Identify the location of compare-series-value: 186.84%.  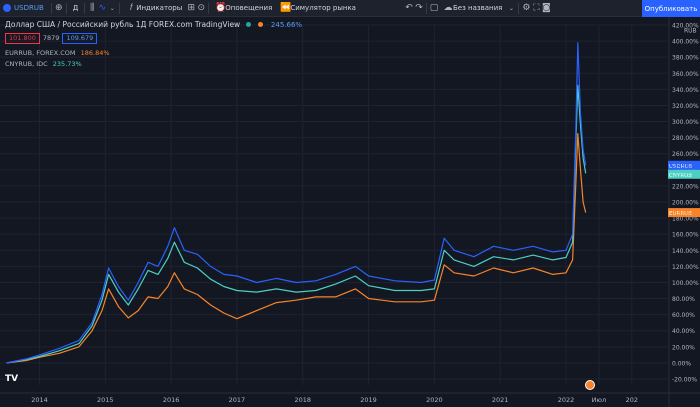
(95, 53).